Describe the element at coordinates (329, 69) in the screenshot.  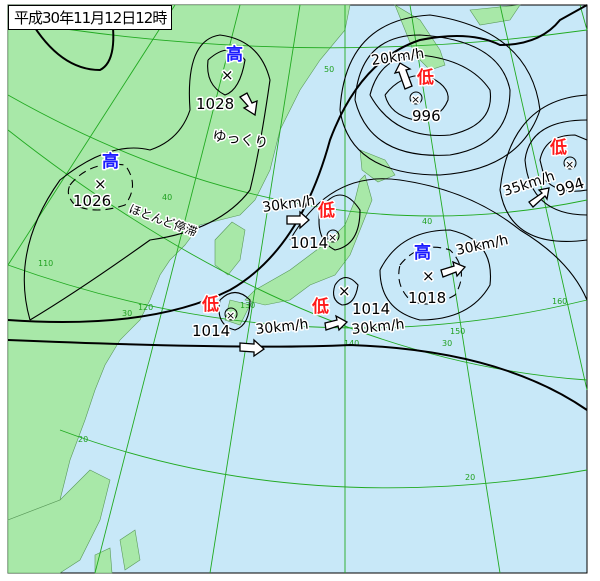
I see `lat-label: 50` at that location.